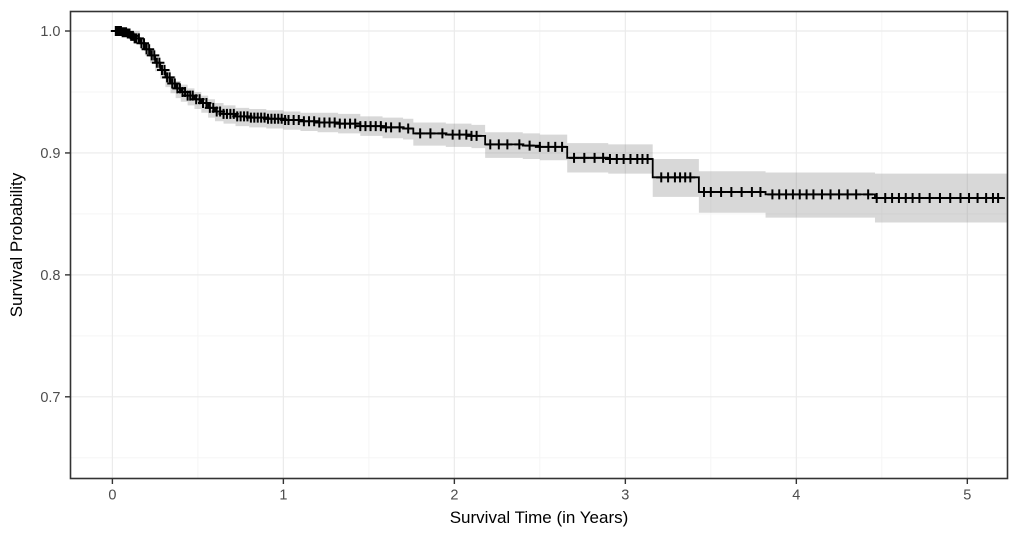 The image size is (1015, 543). I want to click on y-tick-label: 0.7, so click(50, 398).